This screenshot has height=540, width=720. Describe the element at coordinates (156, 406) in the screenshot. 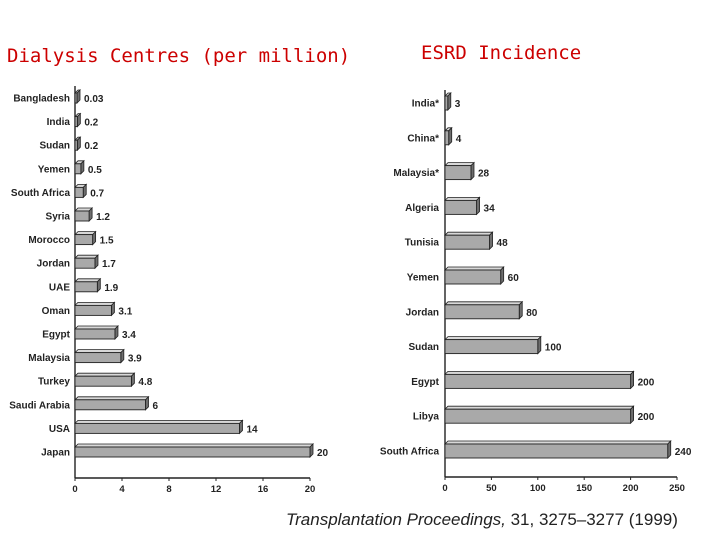

I see `left-value-label: 6` at that location.